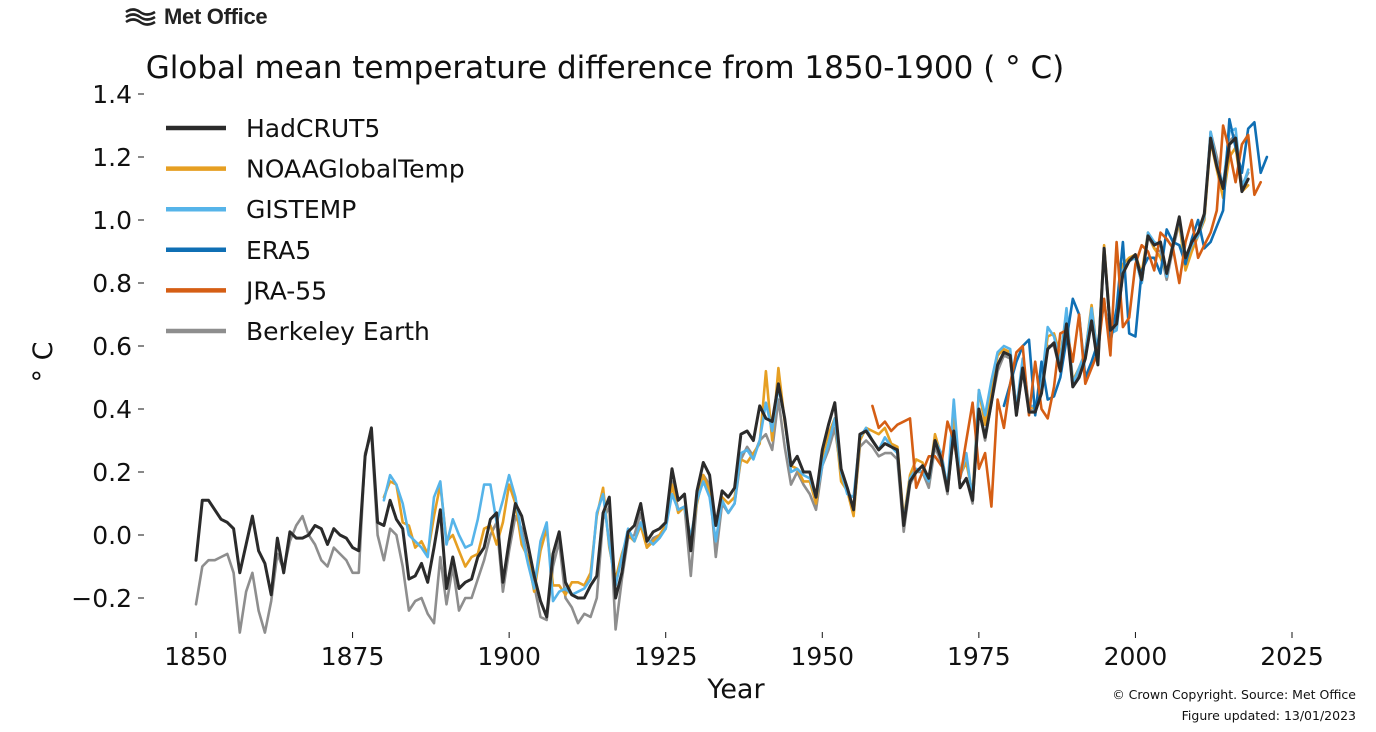 The width and height of the screenshot is (1376, 732). I want to click on x-tick-label: 2025, so click(1292, 656).